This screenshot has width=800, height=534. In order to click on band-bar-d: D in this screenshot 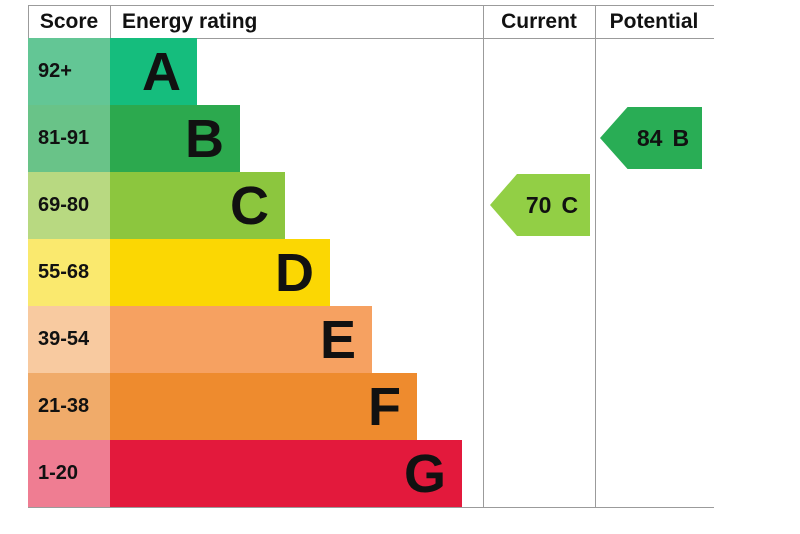, I will do `click(220, 272)`.